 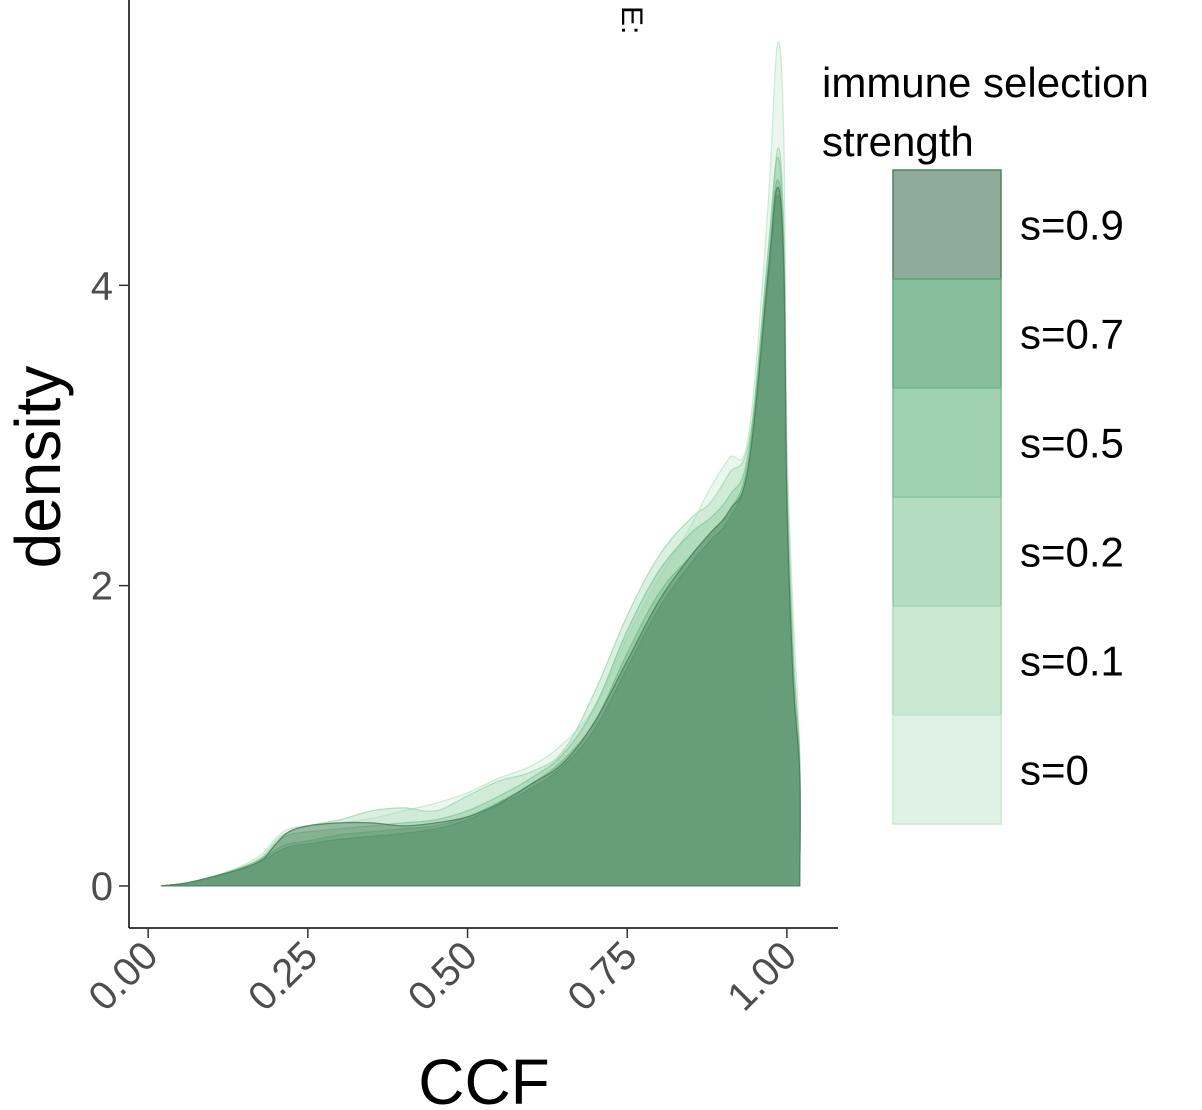 I want to click on x-axis-title: CCF, so click(x=484, y=1078).